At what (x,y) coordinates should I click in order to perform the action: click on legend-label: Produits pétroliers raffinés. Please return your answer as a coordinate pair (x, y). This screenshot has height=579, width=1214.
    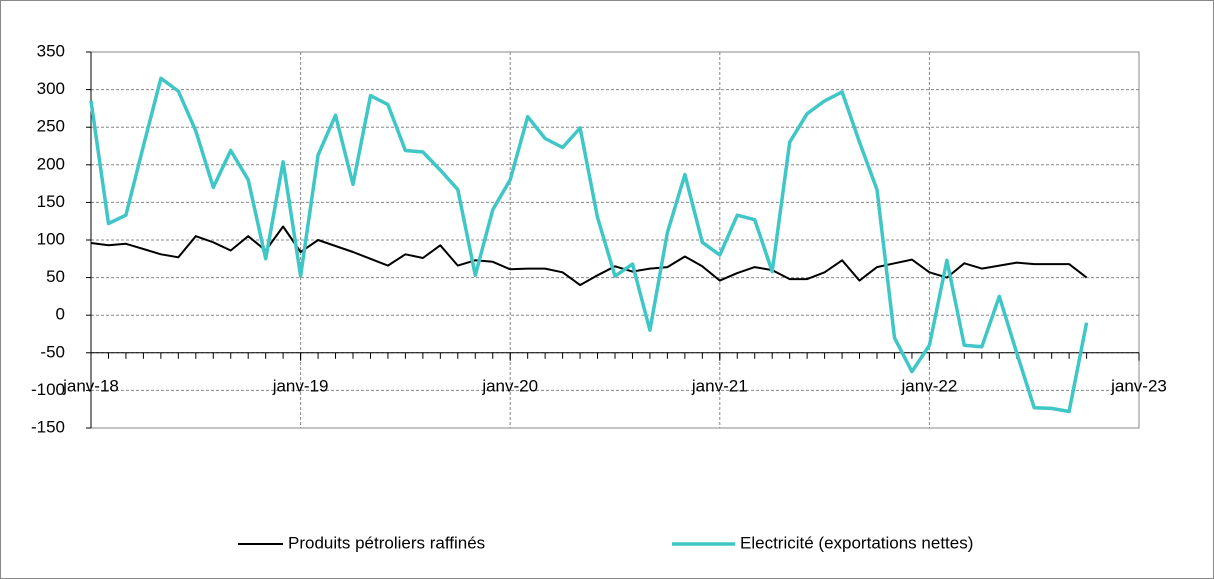
    Looking at the image, I should click on (386, 542).